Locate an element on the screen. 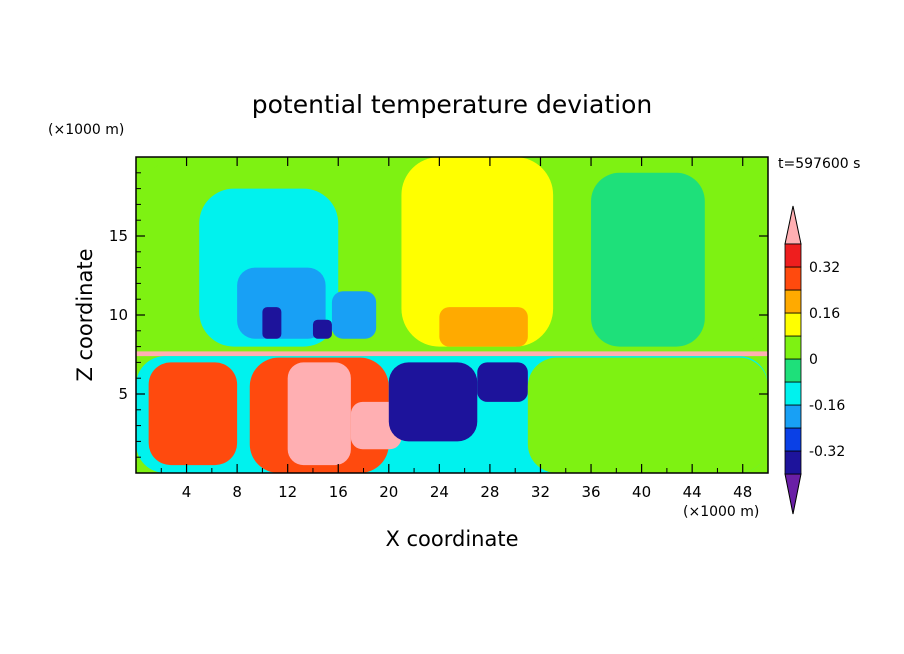 The height and width of the screenshot is (654, 904). y-unit-label: (×1000 m) is located at coordinates (86, 130).